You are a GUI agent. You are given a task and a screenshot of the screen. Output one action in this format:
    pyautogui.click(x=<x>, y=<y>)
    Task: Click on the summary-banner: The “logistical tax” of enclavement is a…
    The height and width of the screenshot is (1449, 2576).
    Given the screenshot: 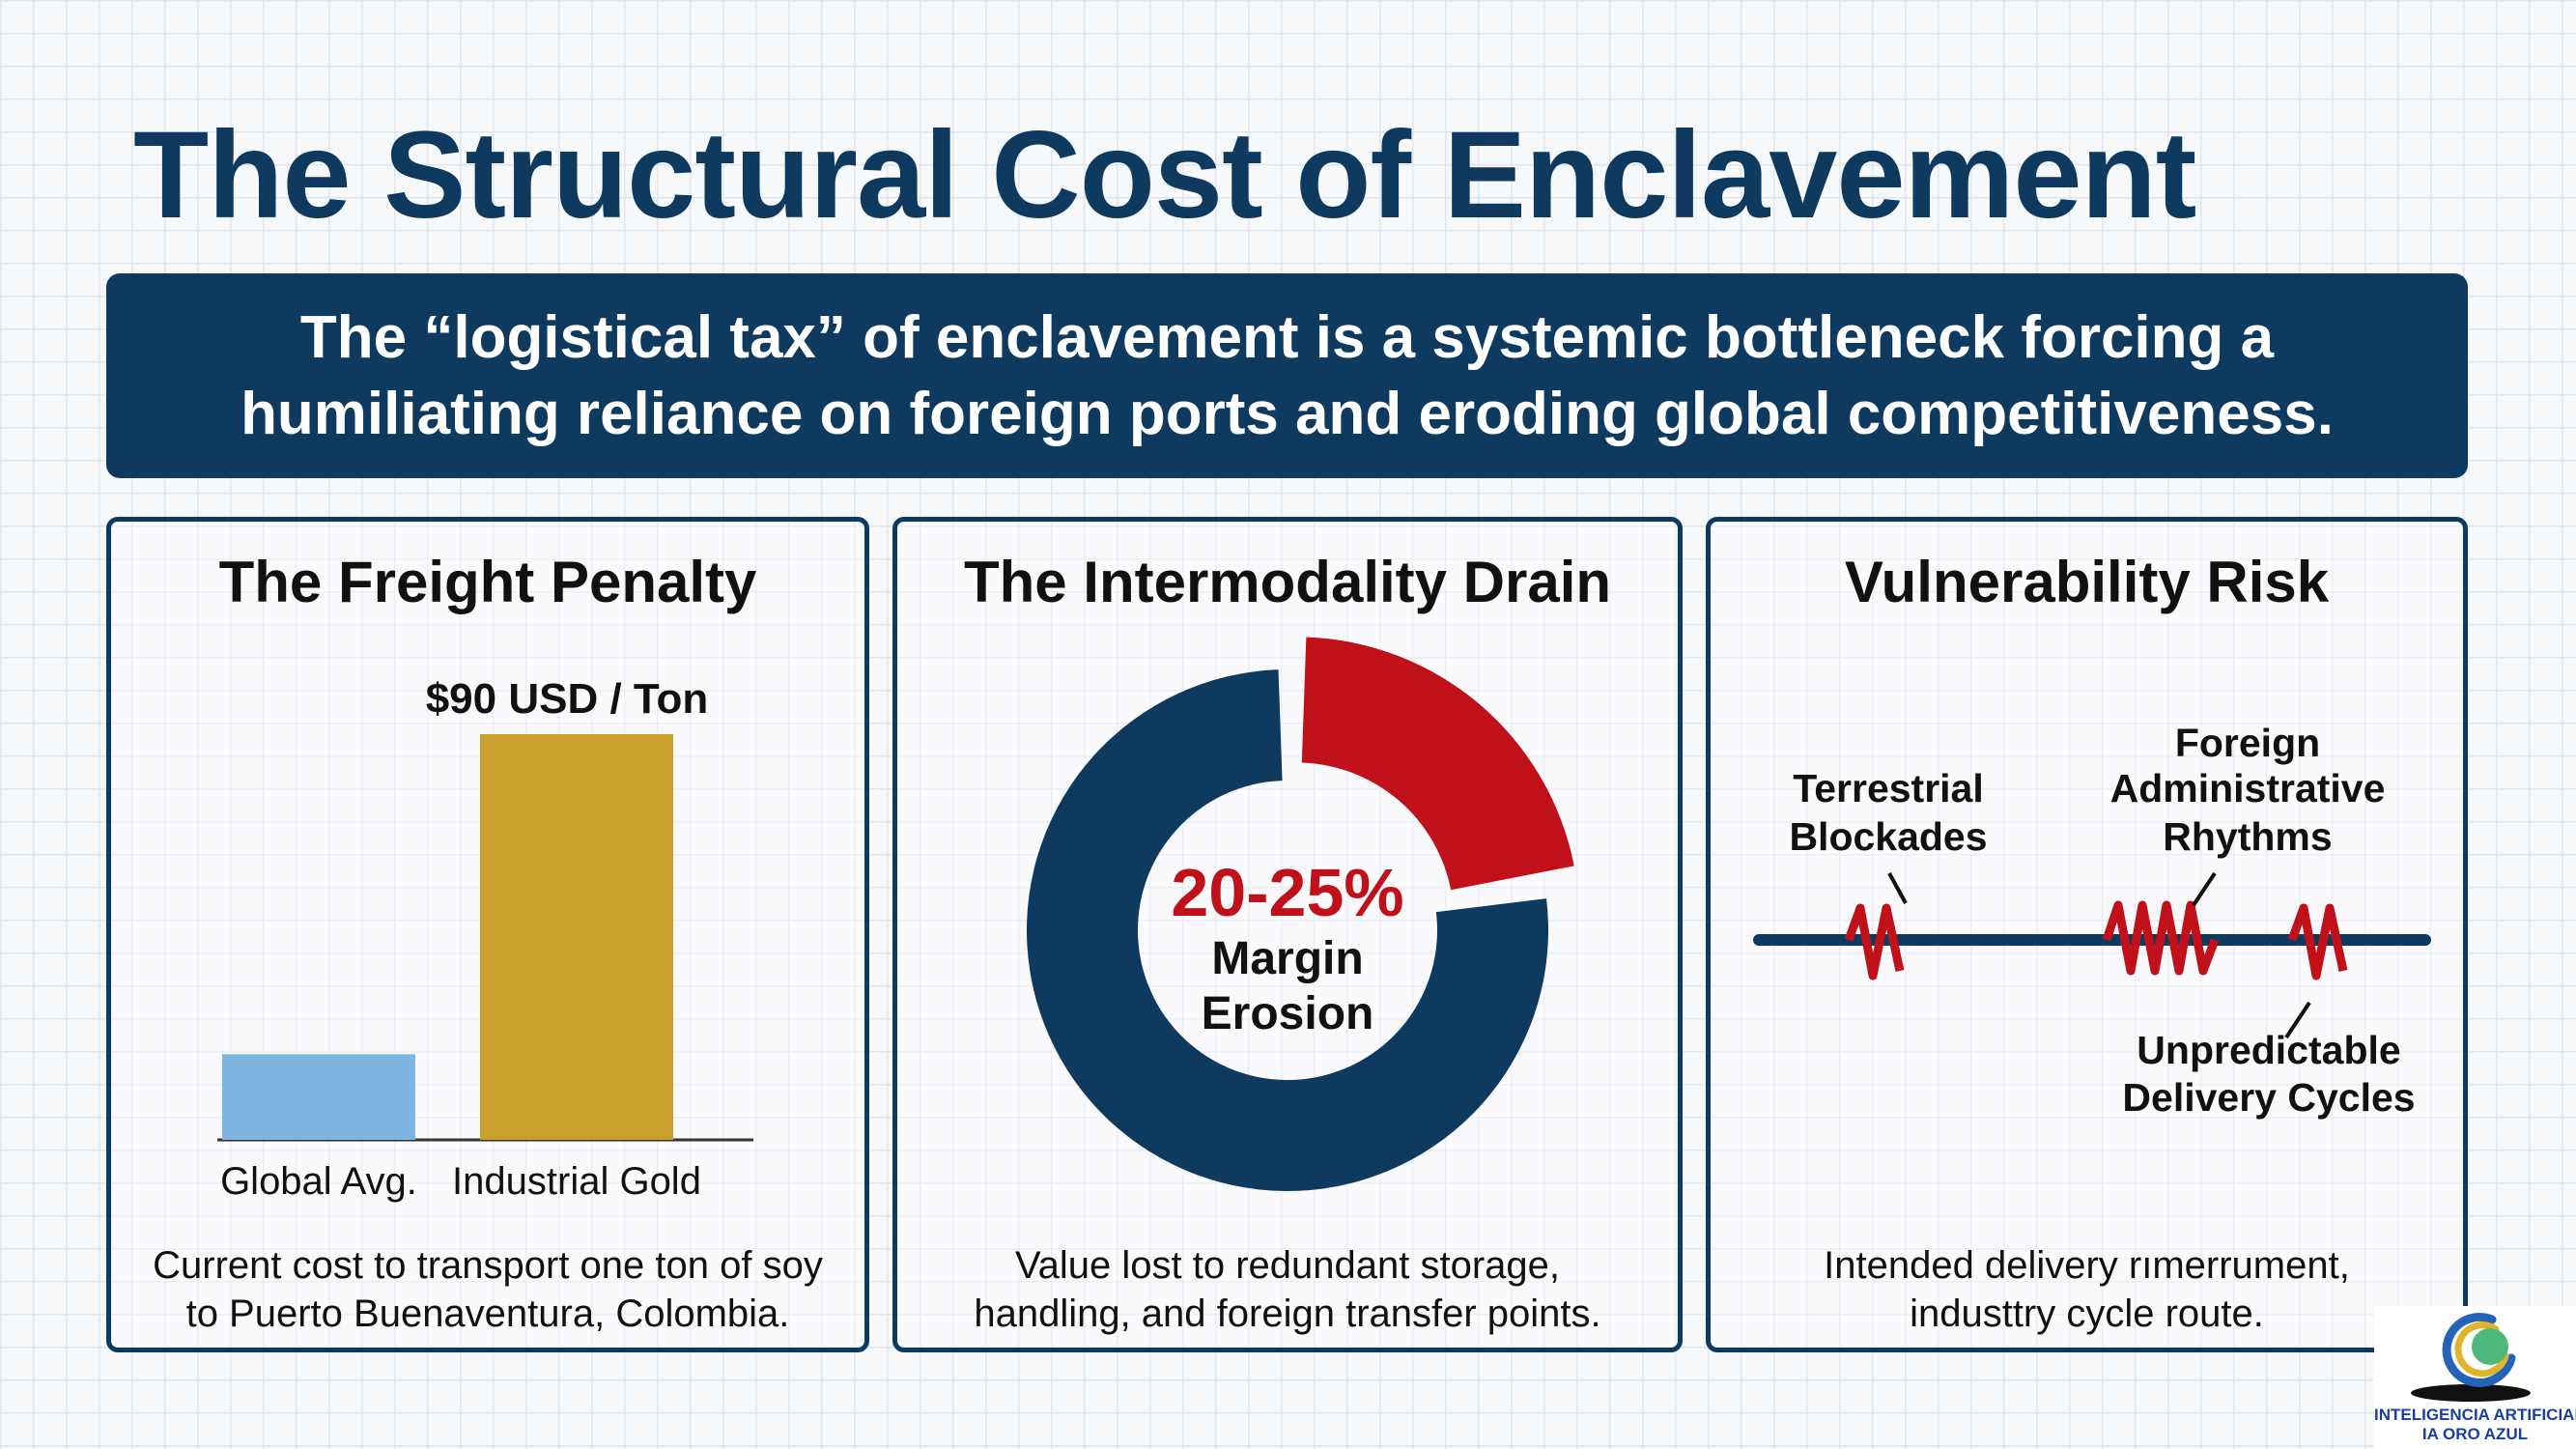 What is the action you would take?
    pyautogui.click(x=1287, y=375)
    